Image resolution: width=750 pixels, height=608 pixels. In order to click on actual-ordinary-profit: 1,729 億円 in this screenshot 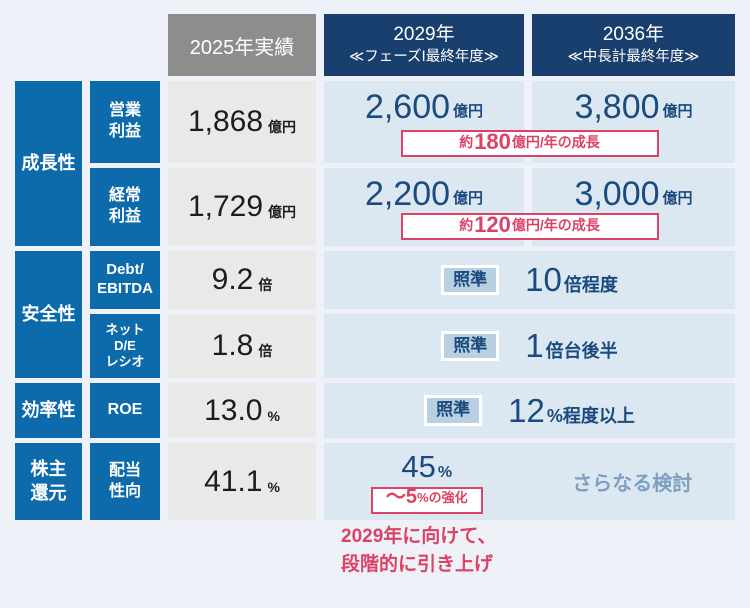, I will do `click(242, 207)`.